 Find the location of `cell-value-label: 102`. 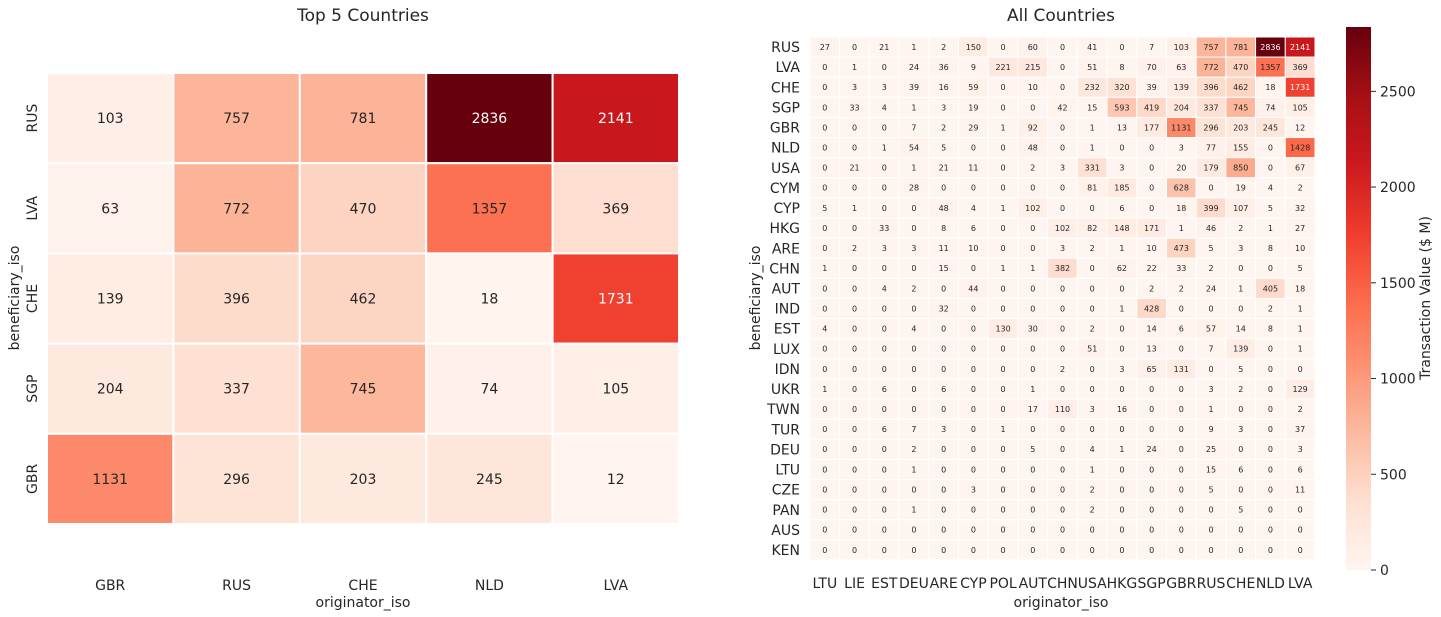

cell-value-label: 102 is located at coordinates (1062, 228).